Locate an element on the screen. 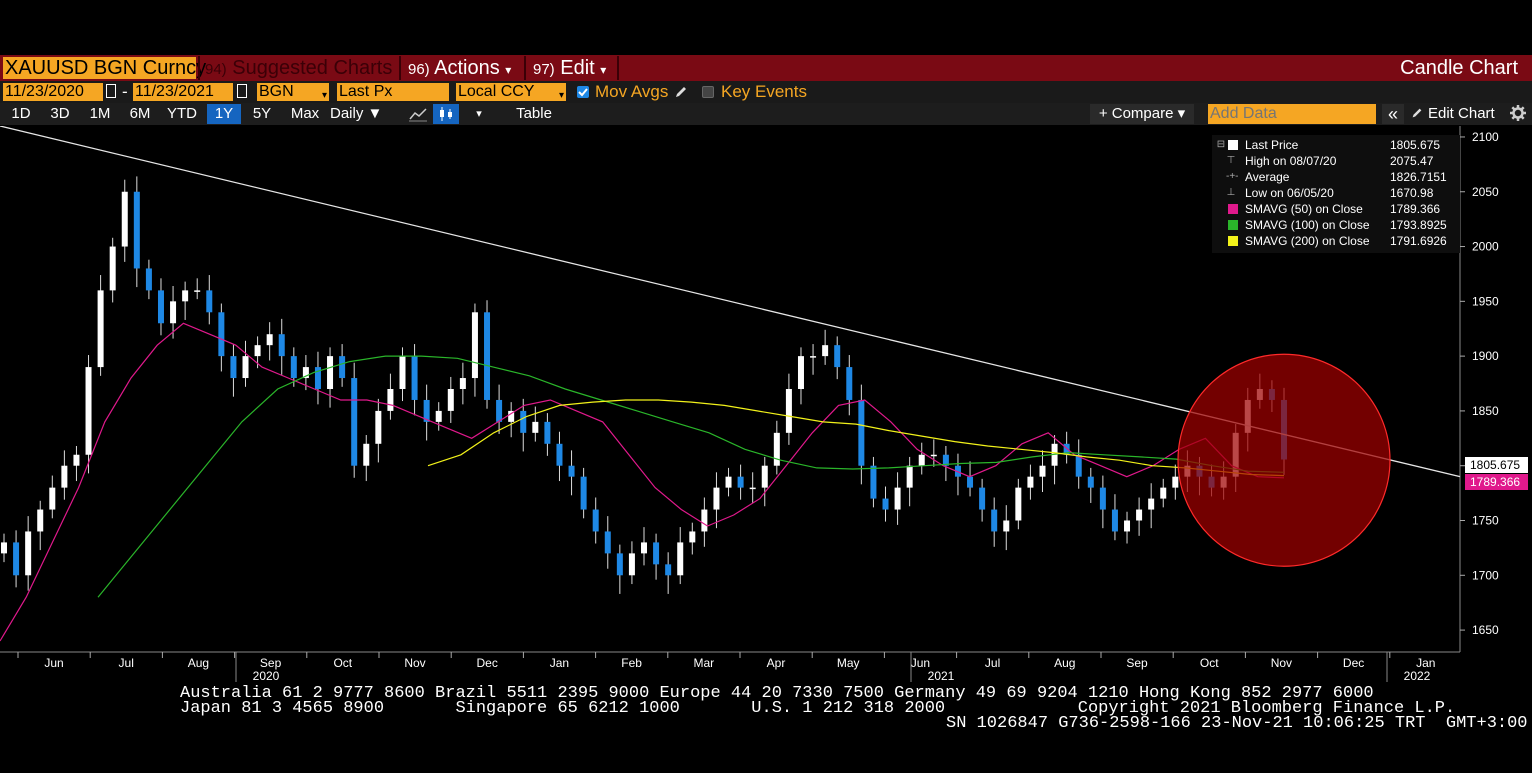 Image resolution: width=1532 pixels, height=773 pixels. legend-last-price: ⊟ Last Price 1805.675 is located at coordinates (1336, 145).